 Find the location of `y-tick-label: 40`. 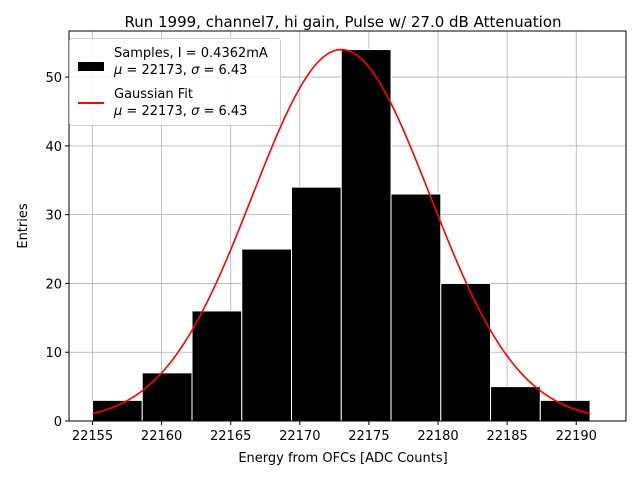

y-tick-label: 40 is located at coordinates (53, 147).